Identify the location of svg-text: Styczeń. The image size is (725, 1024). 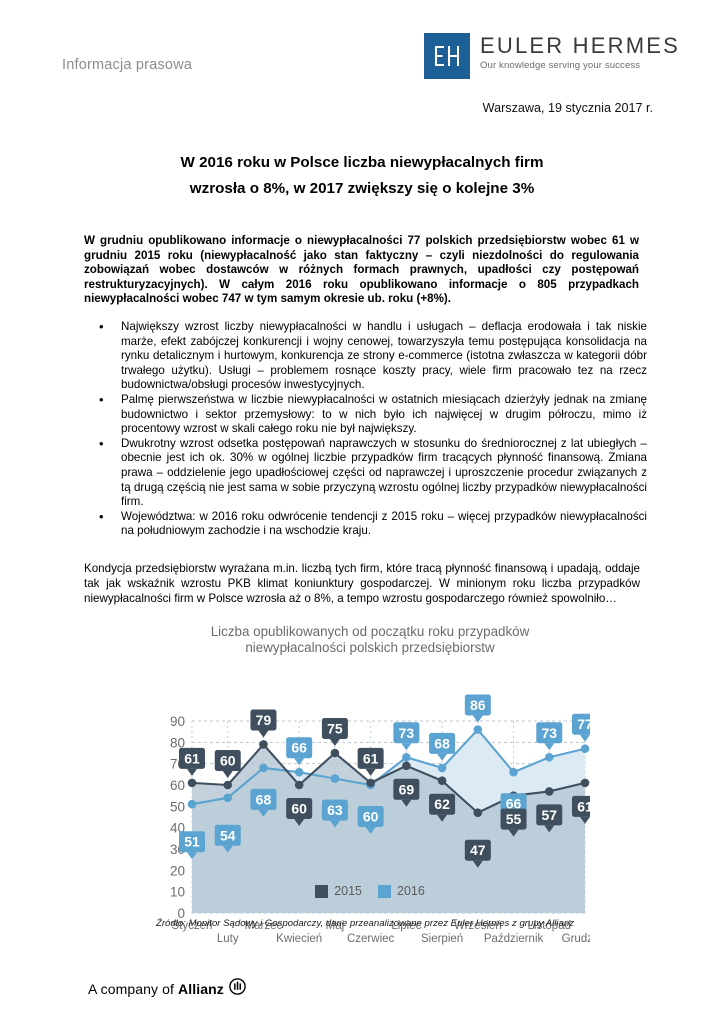
(192, 926).